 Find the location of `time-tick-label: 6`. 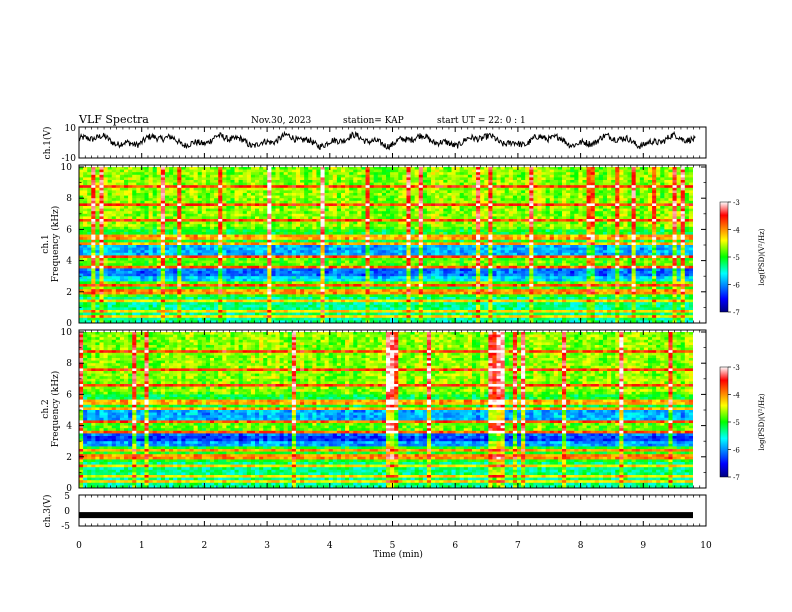

time-tick-label: 6 is located at coordinates (455, 546).